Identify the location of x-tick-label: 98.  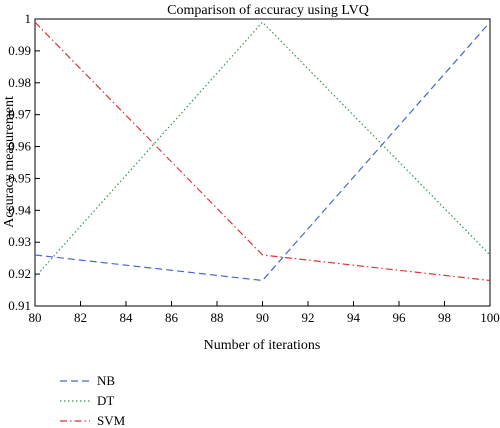
(444, 317).